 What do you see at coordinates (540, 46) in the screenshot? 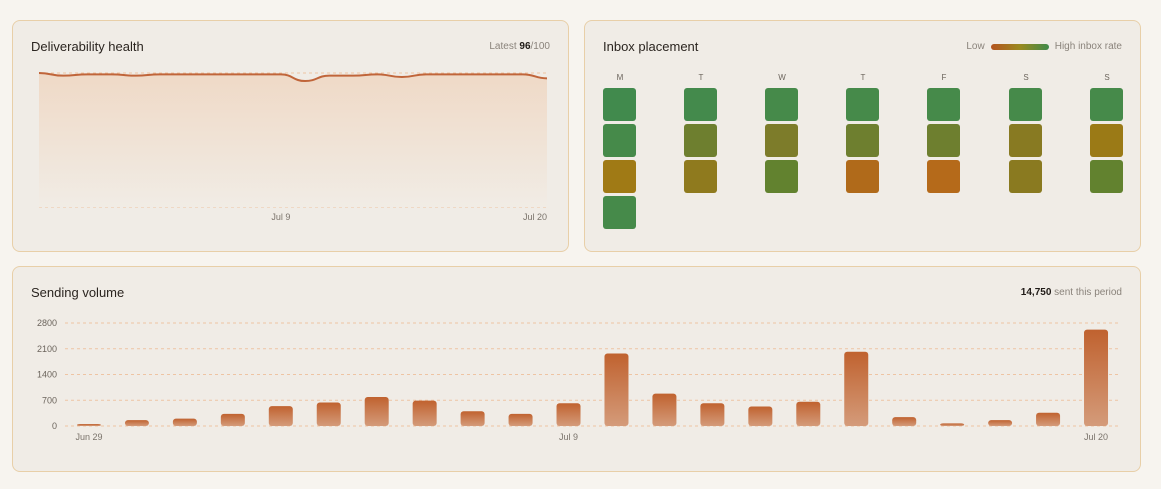
I see `latest-suffix: /100` at bounding box center [540, 46].